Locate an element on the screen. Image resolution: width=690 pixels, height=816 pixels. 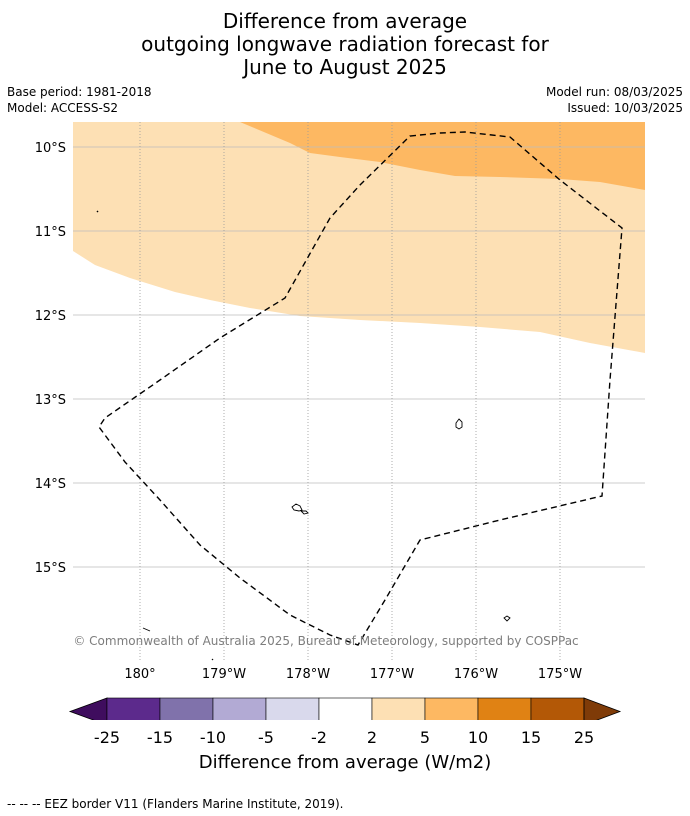
colorbar-tick: 10 is located at coordinates (478, 737).